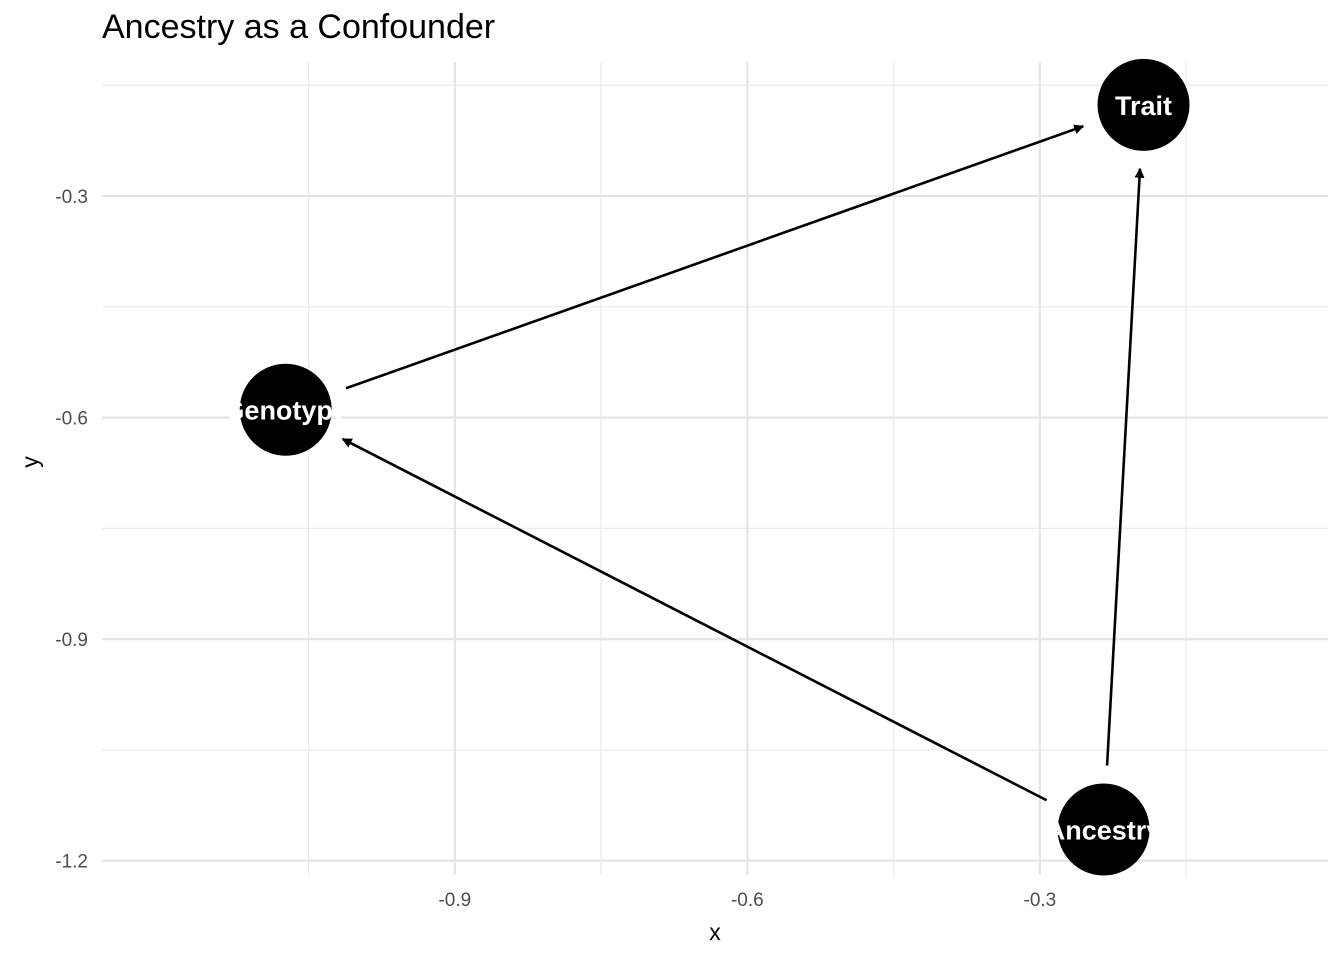  Describe the element at coordinates (715, 932) in the screenshot. I see `x-axis-title: x` at that location.